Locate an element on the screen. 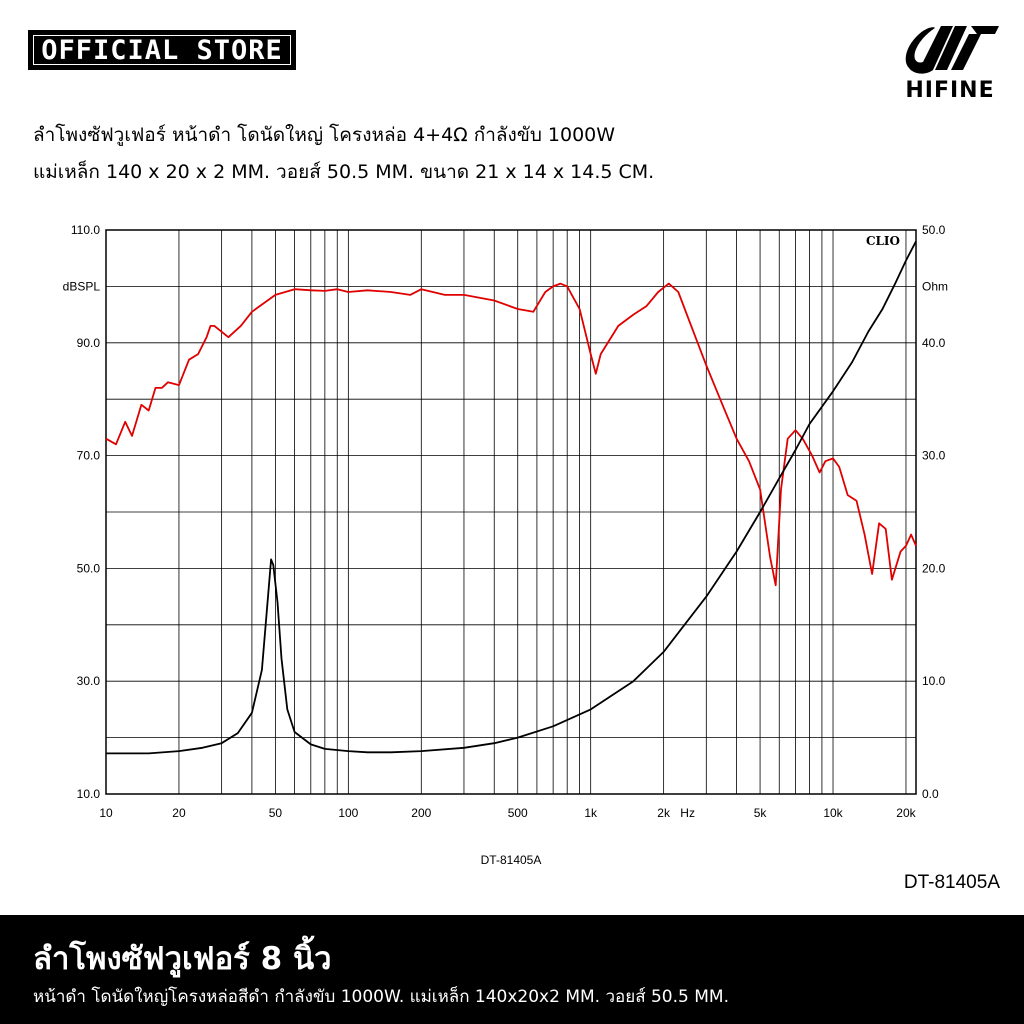 The width and height of the screenshot is (1024, 1024). y-right-tick-label: 20.0 is located at coordinates (934, 568).